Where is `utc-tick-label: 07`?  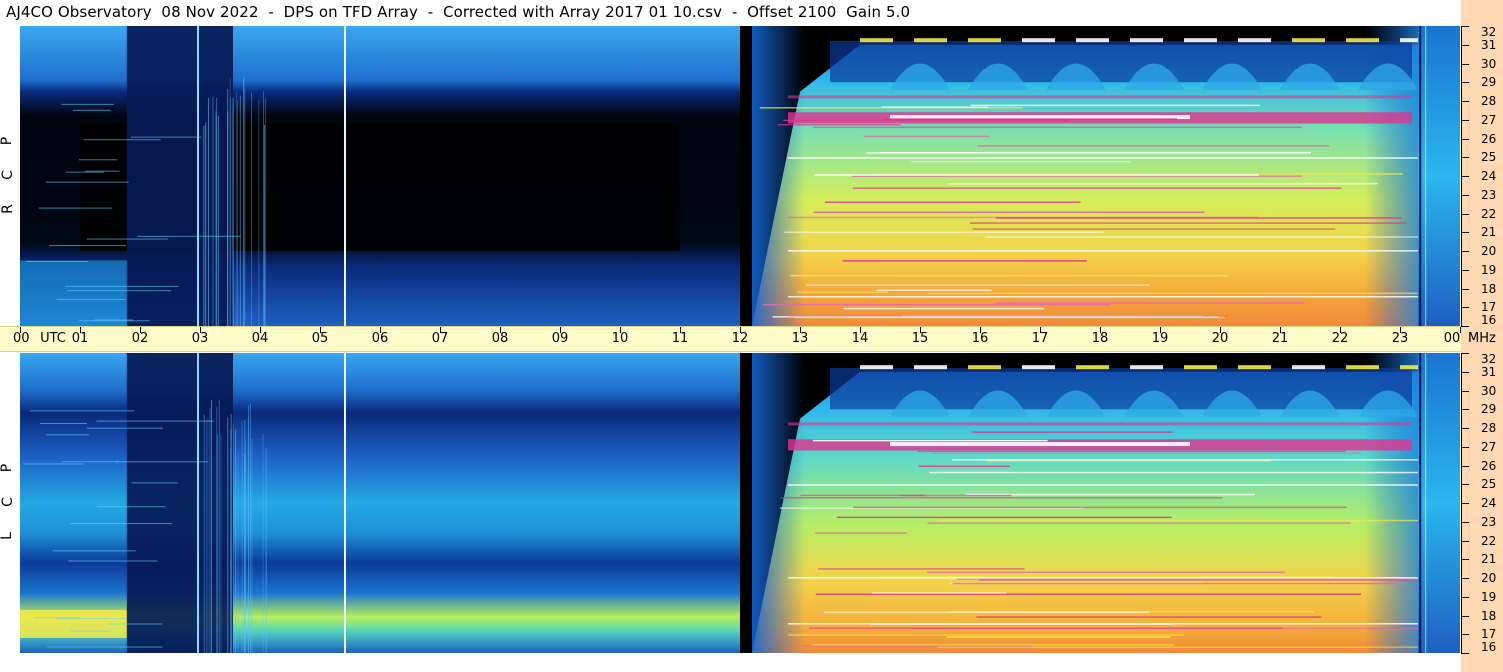
utc-tick-label: 07 is located at coordinates (440, 338).